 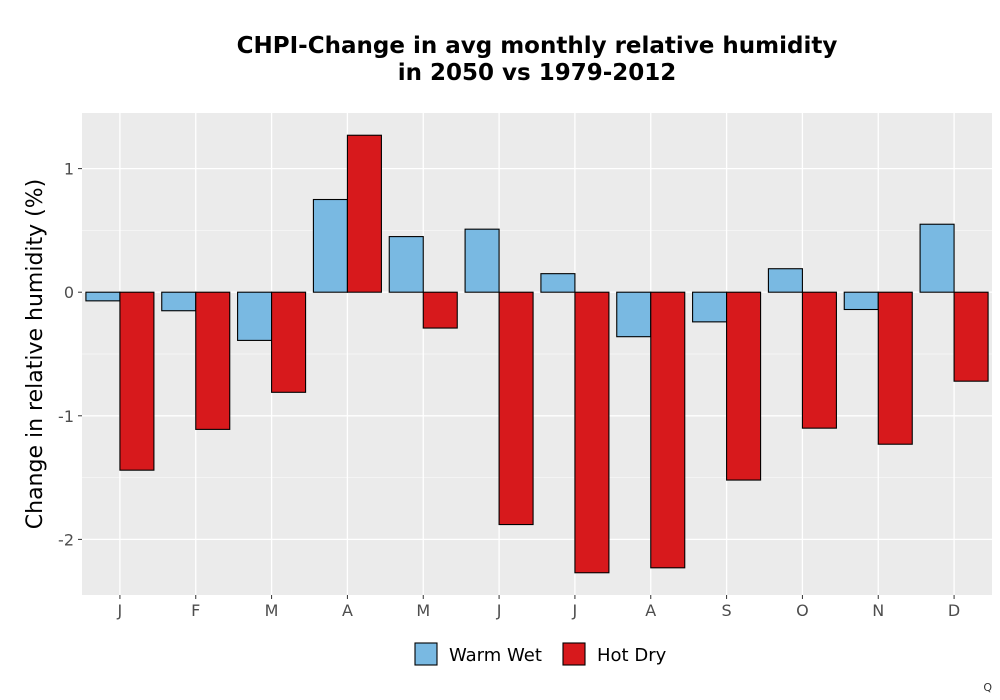 I want to click on y-tick-label: 0, so click(x=69, y=292).